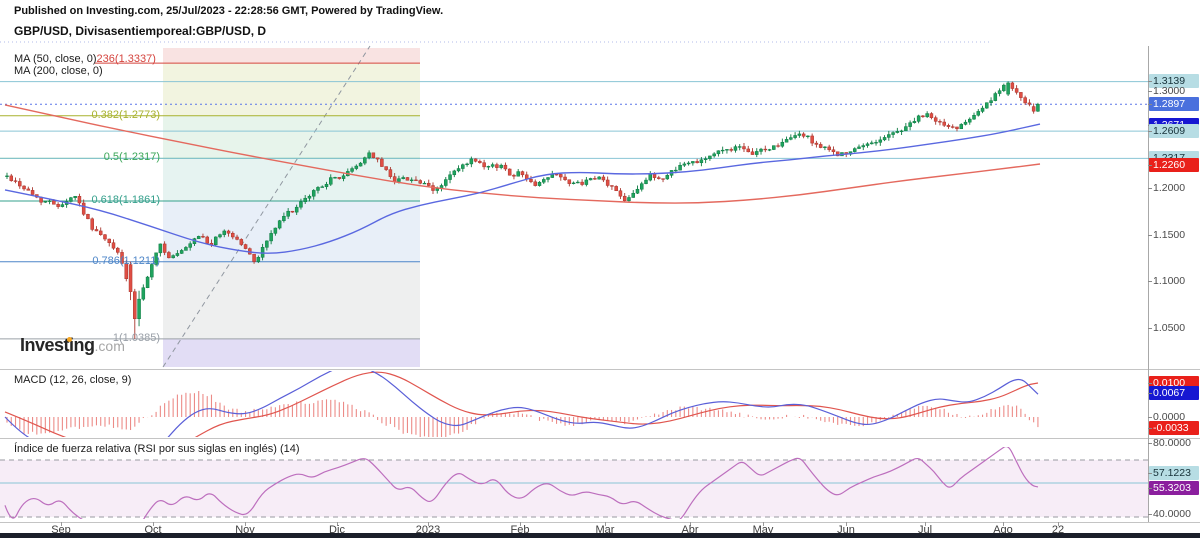 This screenshot has width=1200, height=539. What do you see at coordinates (1172, 443) in the screenshot?
I see `price-axis-label: 80.0000` at bounding box center [1172, 443].